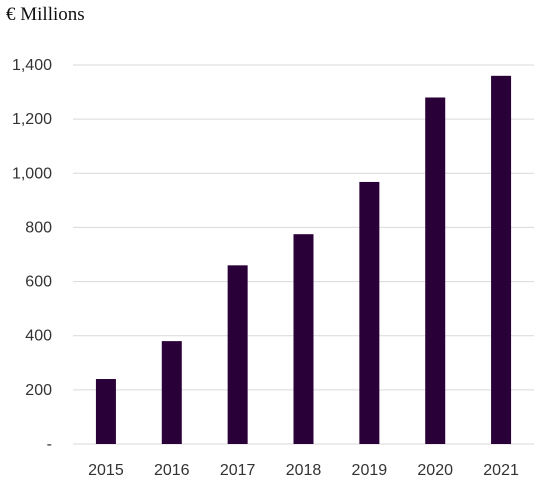 This screenshot has width=540, height=486. What do you see at coordinates (32, 119) in the screenshot?
I see `y-tick-label: 1,200` at bounding box center [32, 119].